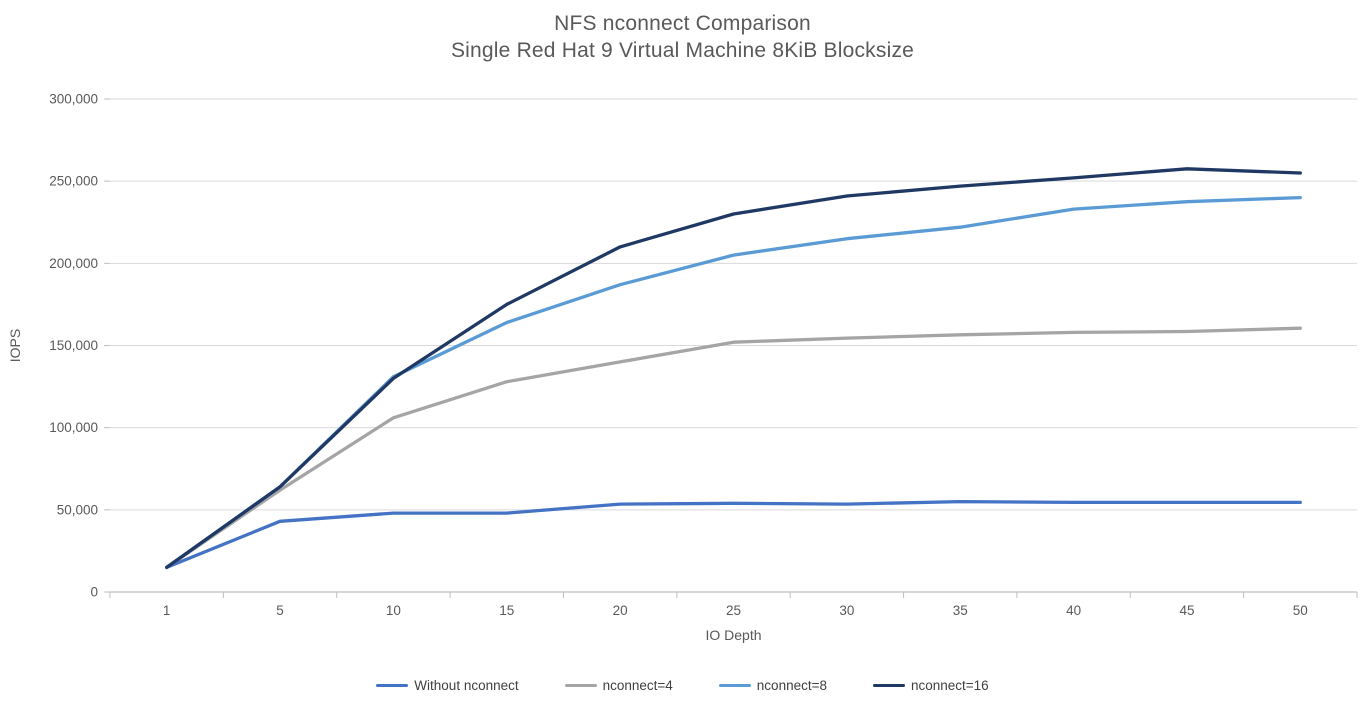  I want to click on x-tick-label: 10, so click(393, 610).